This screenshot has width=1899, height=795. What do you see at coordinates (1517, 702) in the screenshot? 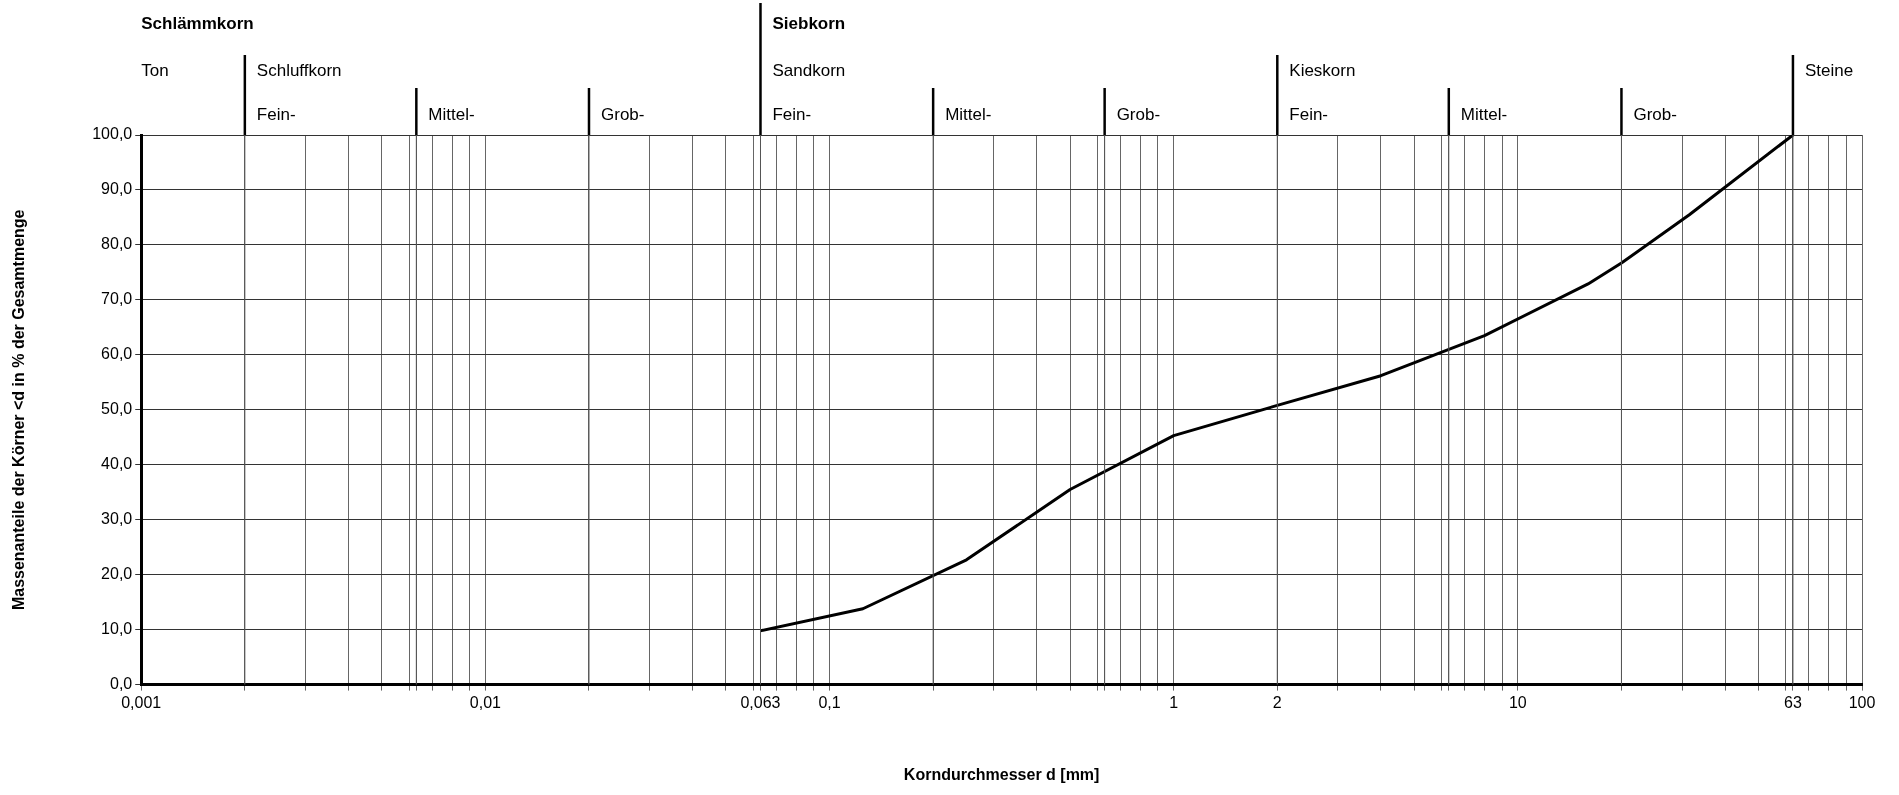
I see `x-tick-label: 10` at bounding box center [1517, 702].